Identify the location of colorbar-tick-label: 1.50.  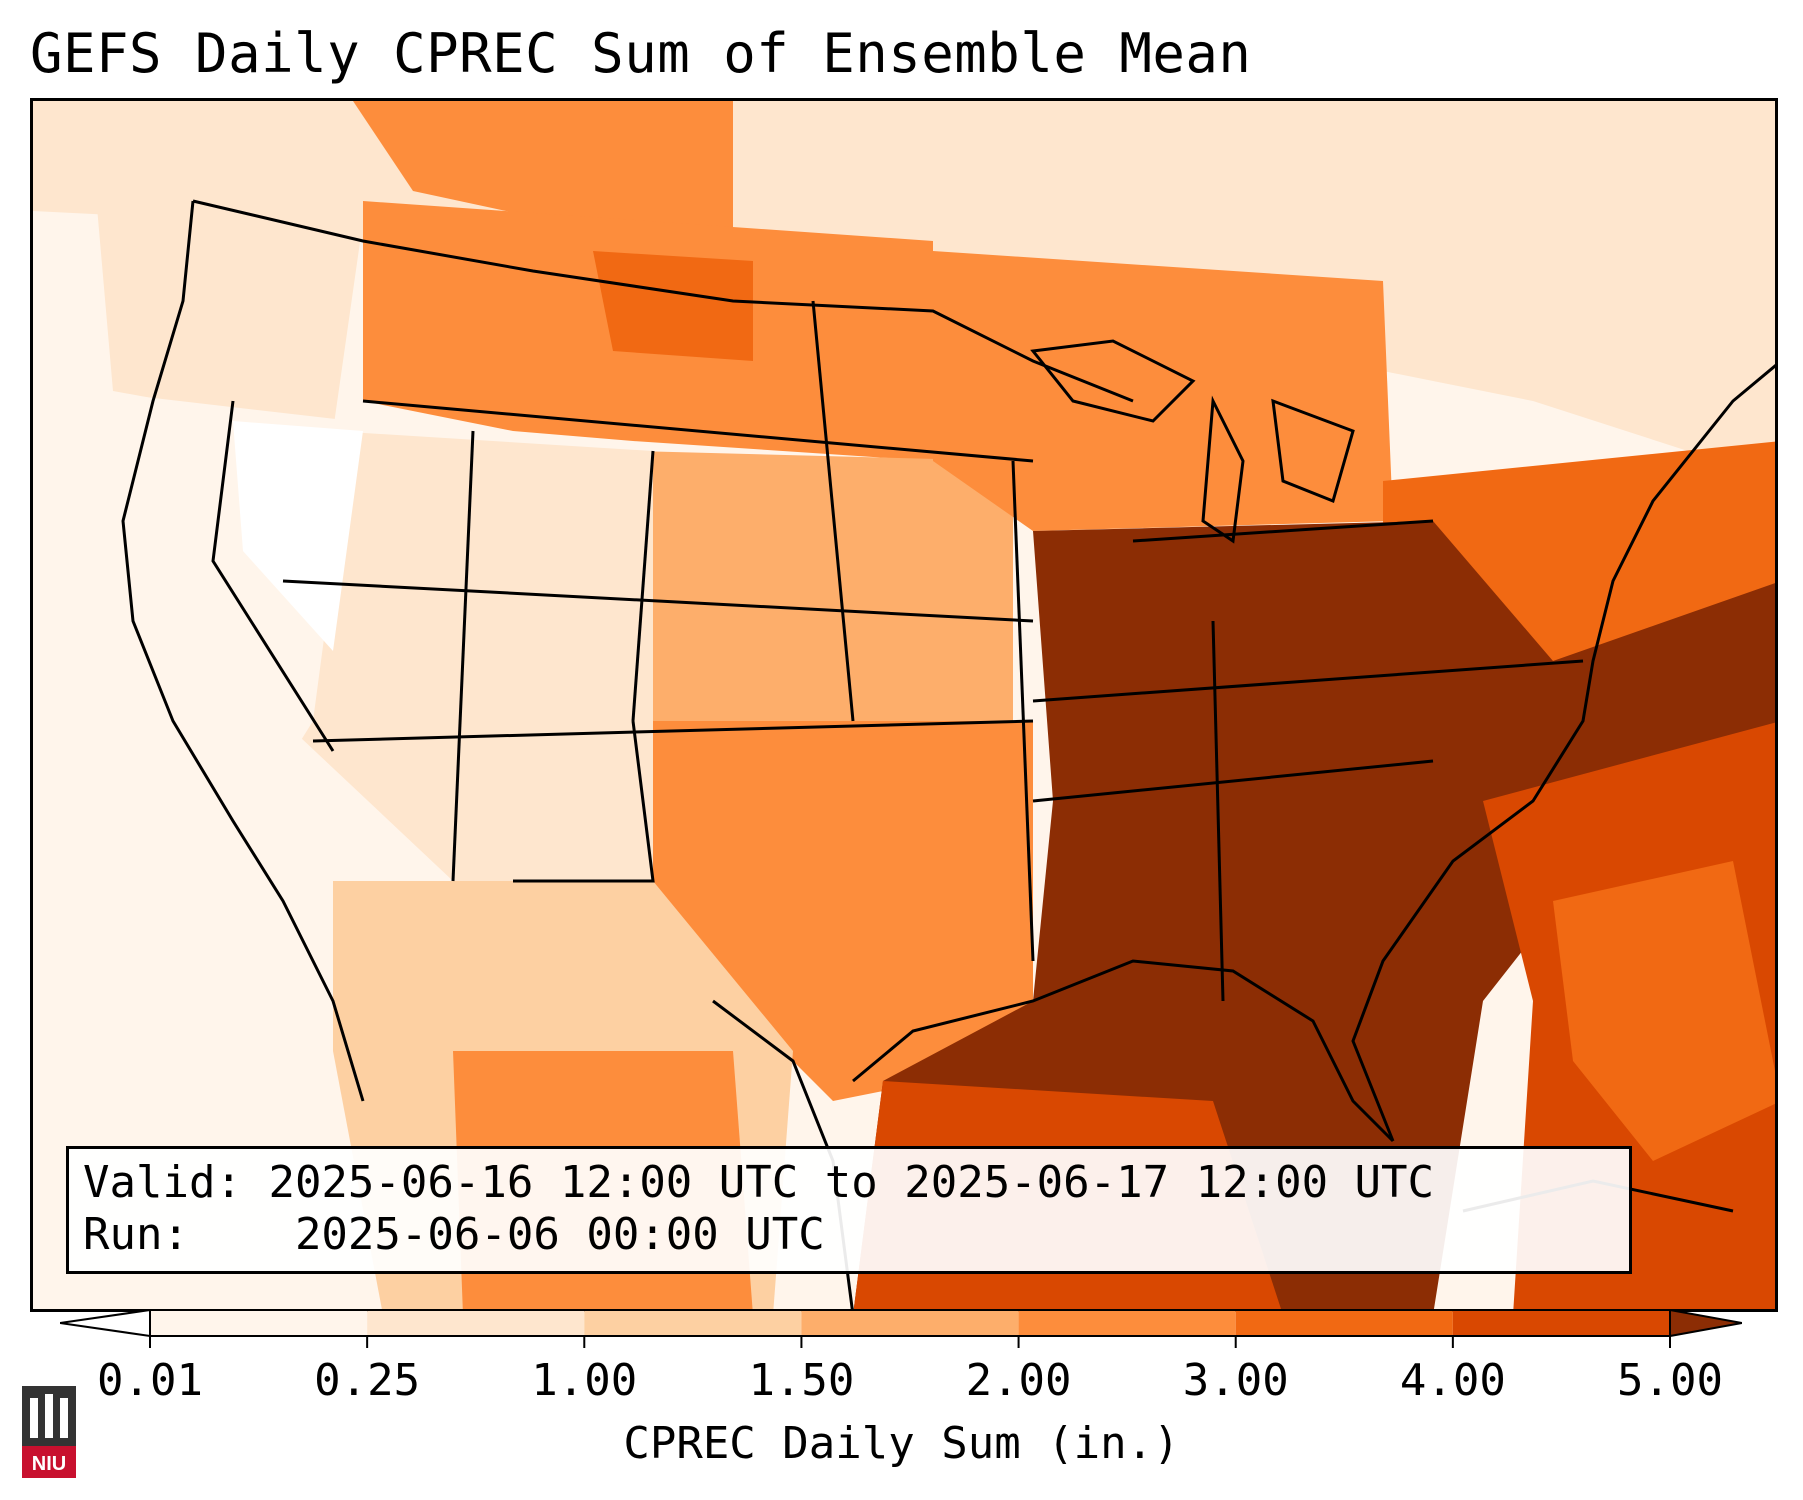
(801, 1380).